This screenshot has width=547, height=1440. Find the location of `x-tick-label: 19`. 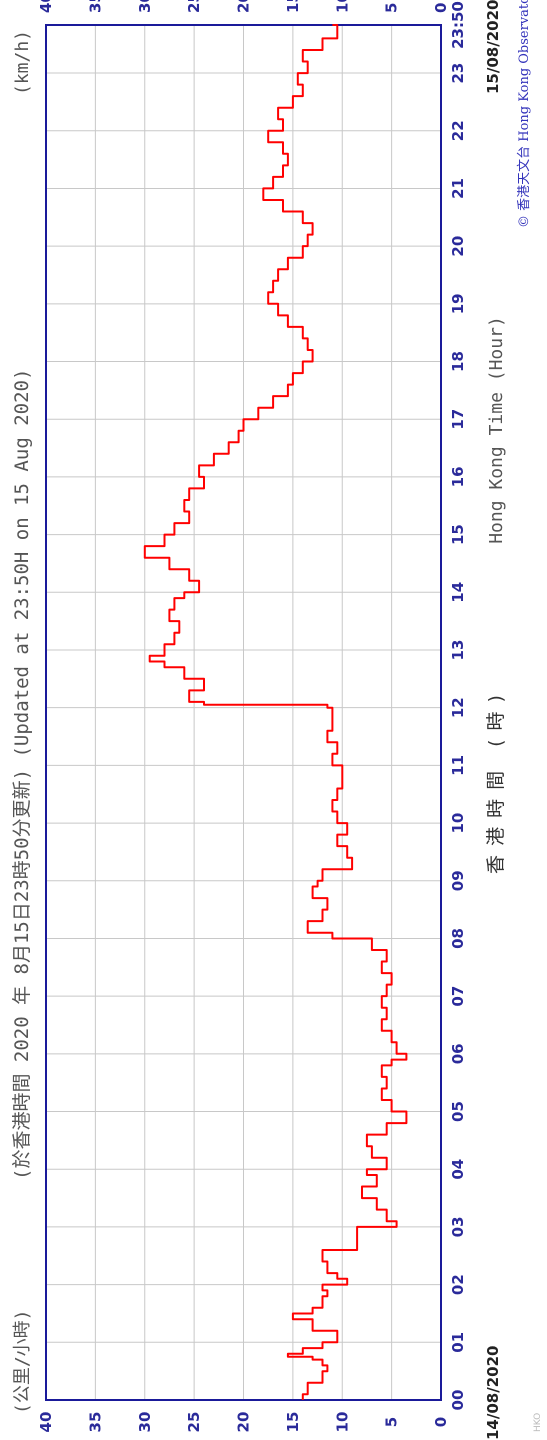

x-tick-label: 19 is located at coordinates (458, 303).